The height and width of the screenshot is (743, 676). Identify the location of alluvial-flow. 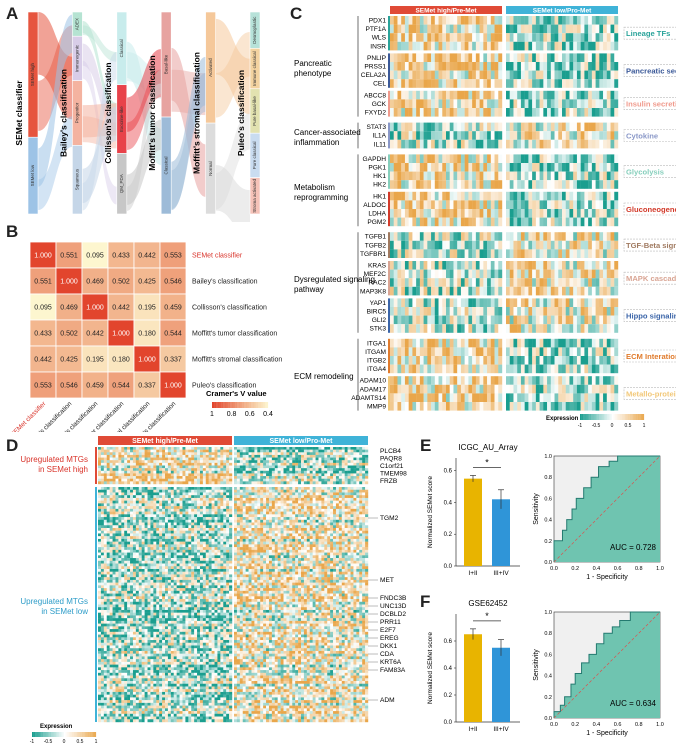
(188, 141).